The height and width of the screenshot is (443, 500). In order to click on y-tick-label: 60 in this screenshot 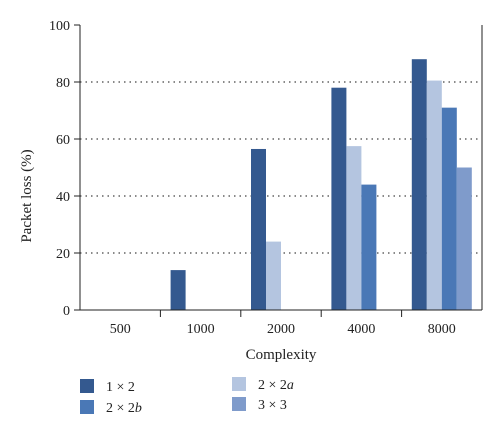, I will do `click(63, 140)`.